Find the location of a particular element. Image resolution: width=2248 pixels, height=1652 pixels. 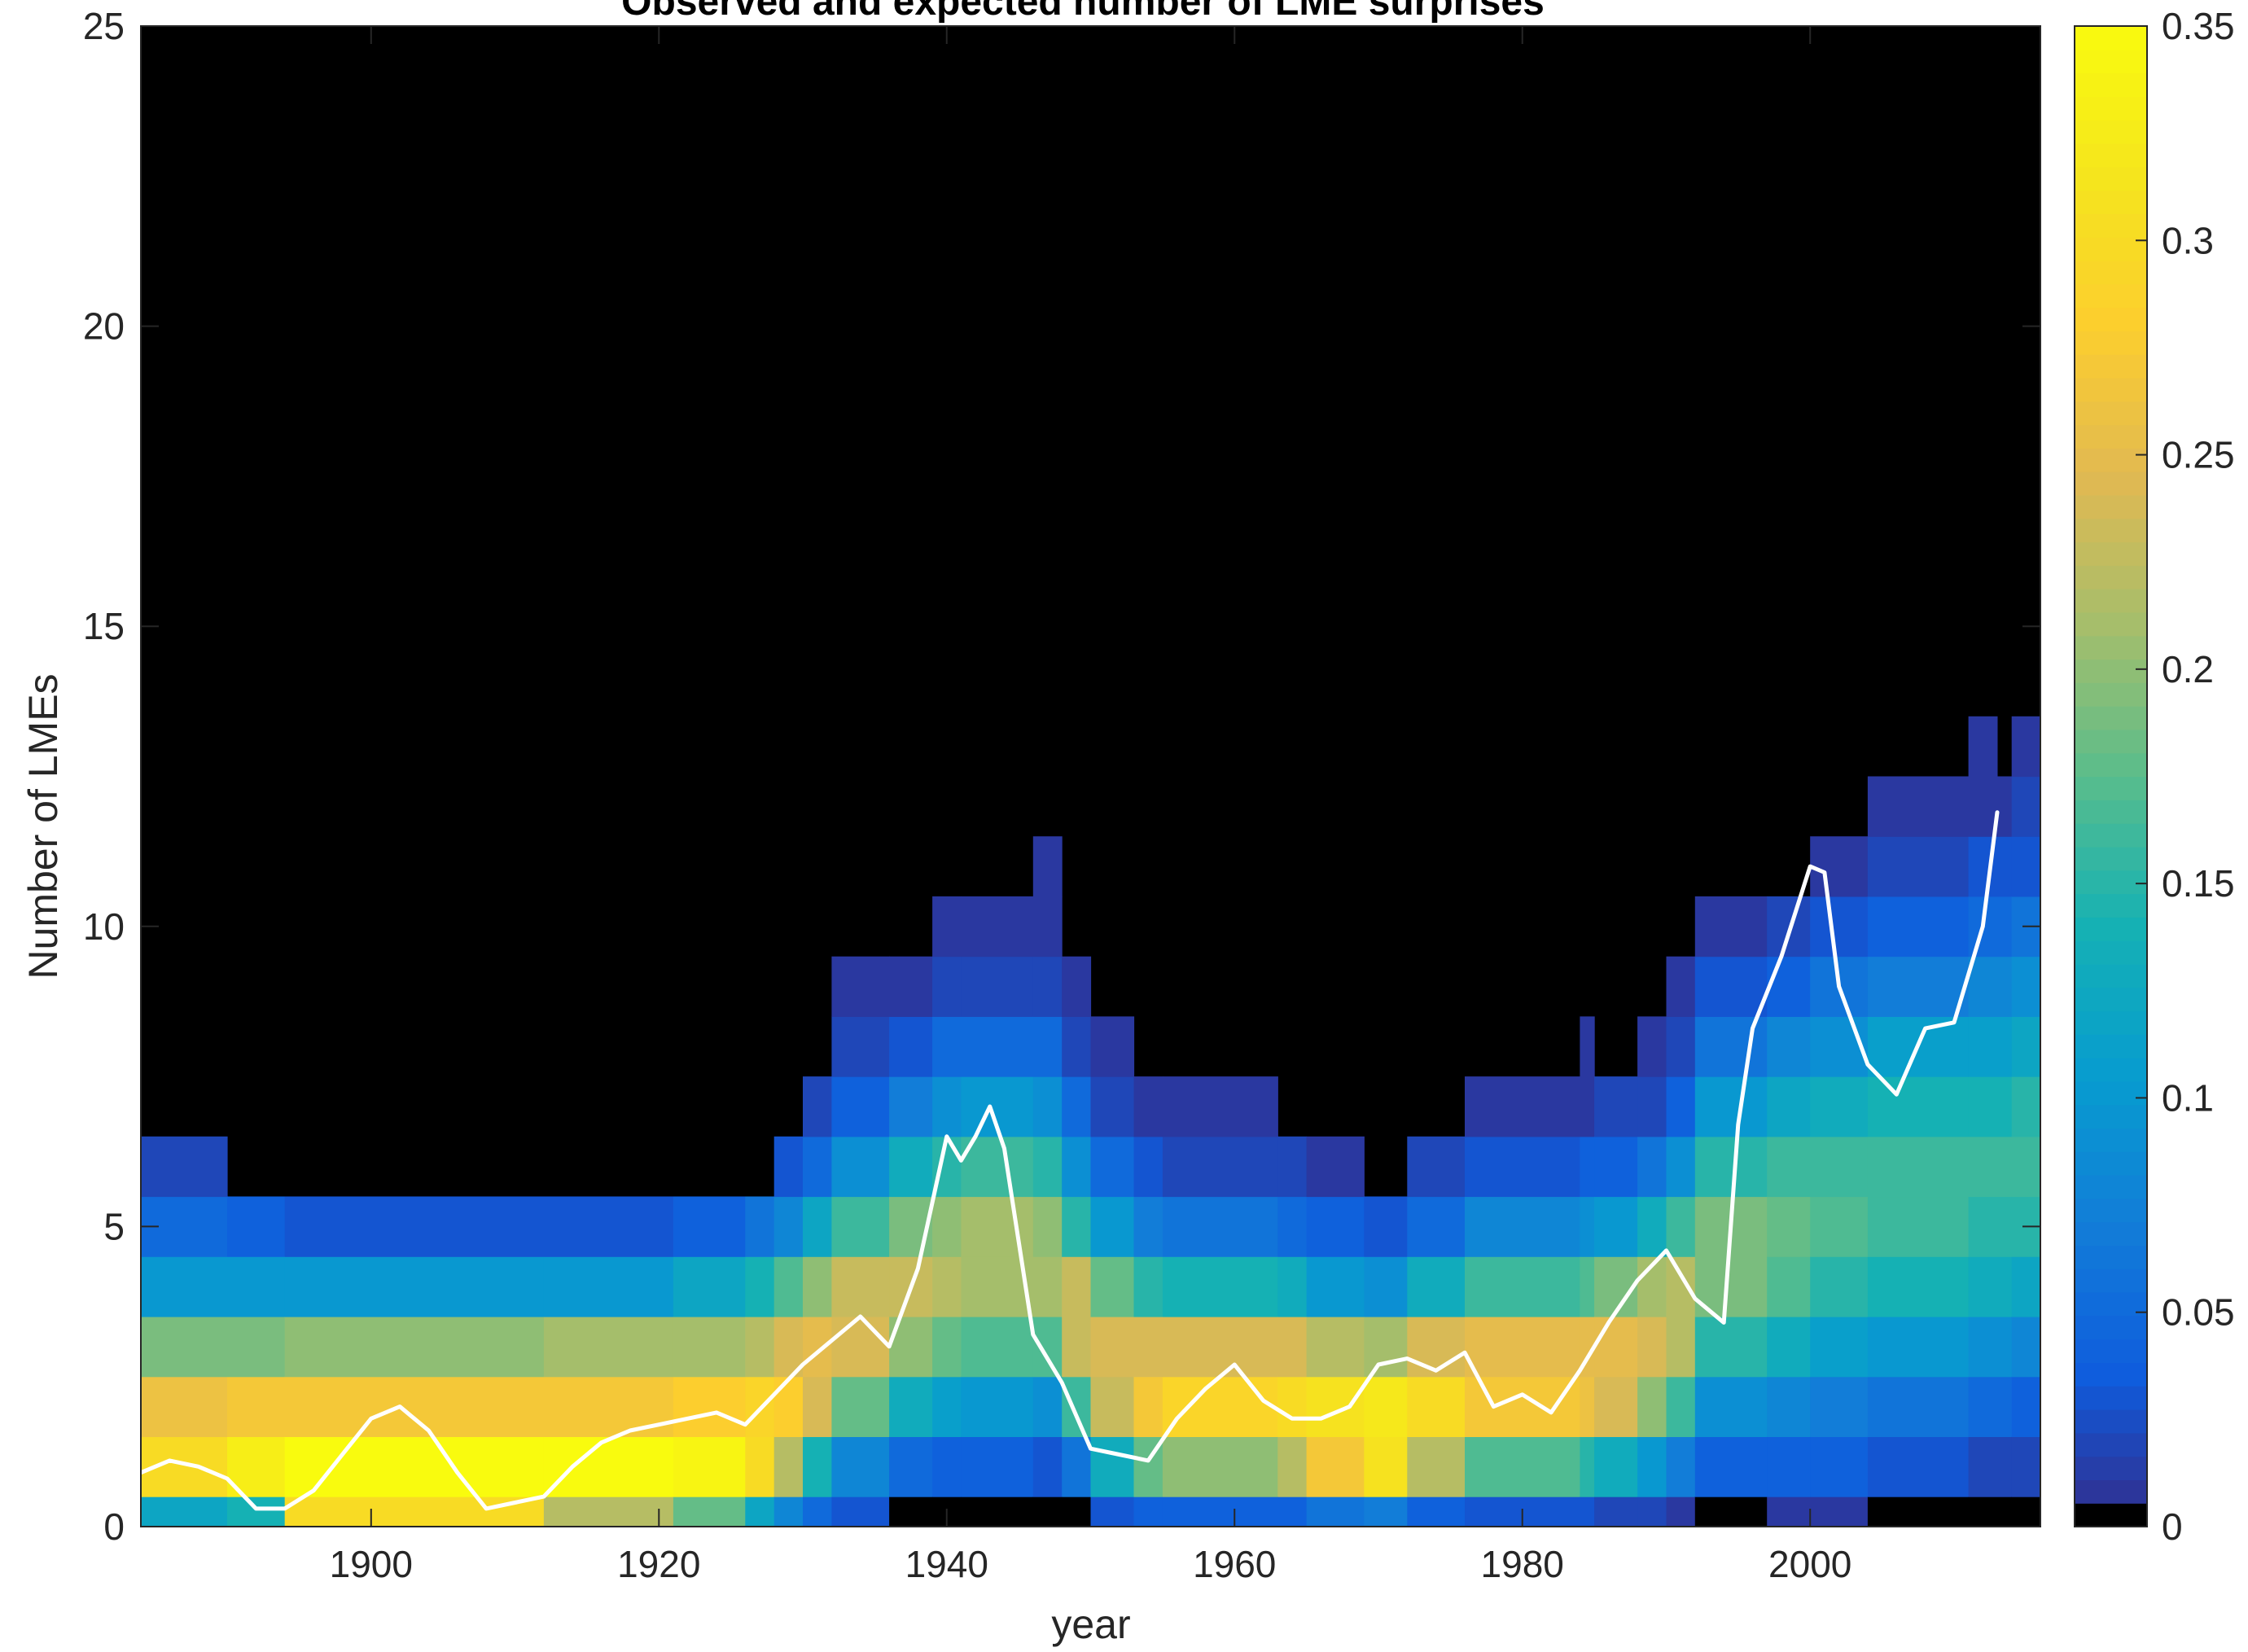

y-tick-label: 20 is located at coordinates (104, 326).